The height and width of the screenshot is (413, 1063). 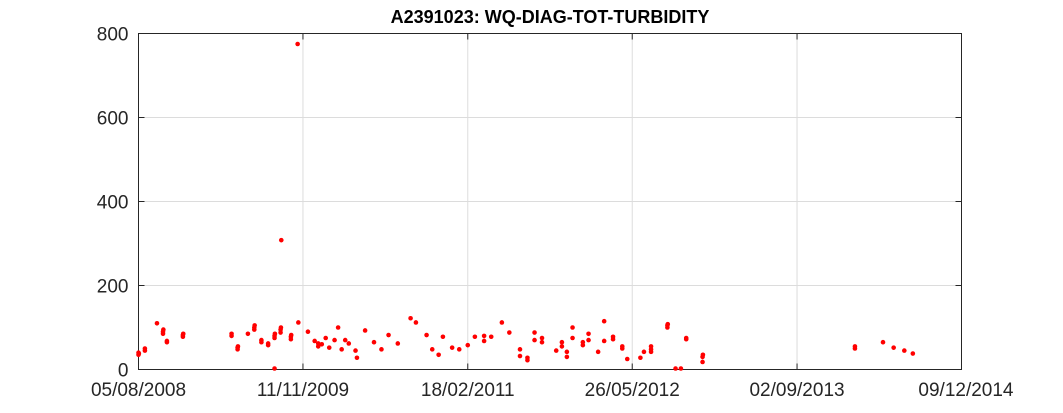 What do you see at coordinates (113, 203) in the screenshot?
I see `y-tick-label: 400` at bounding box center [113, 203].